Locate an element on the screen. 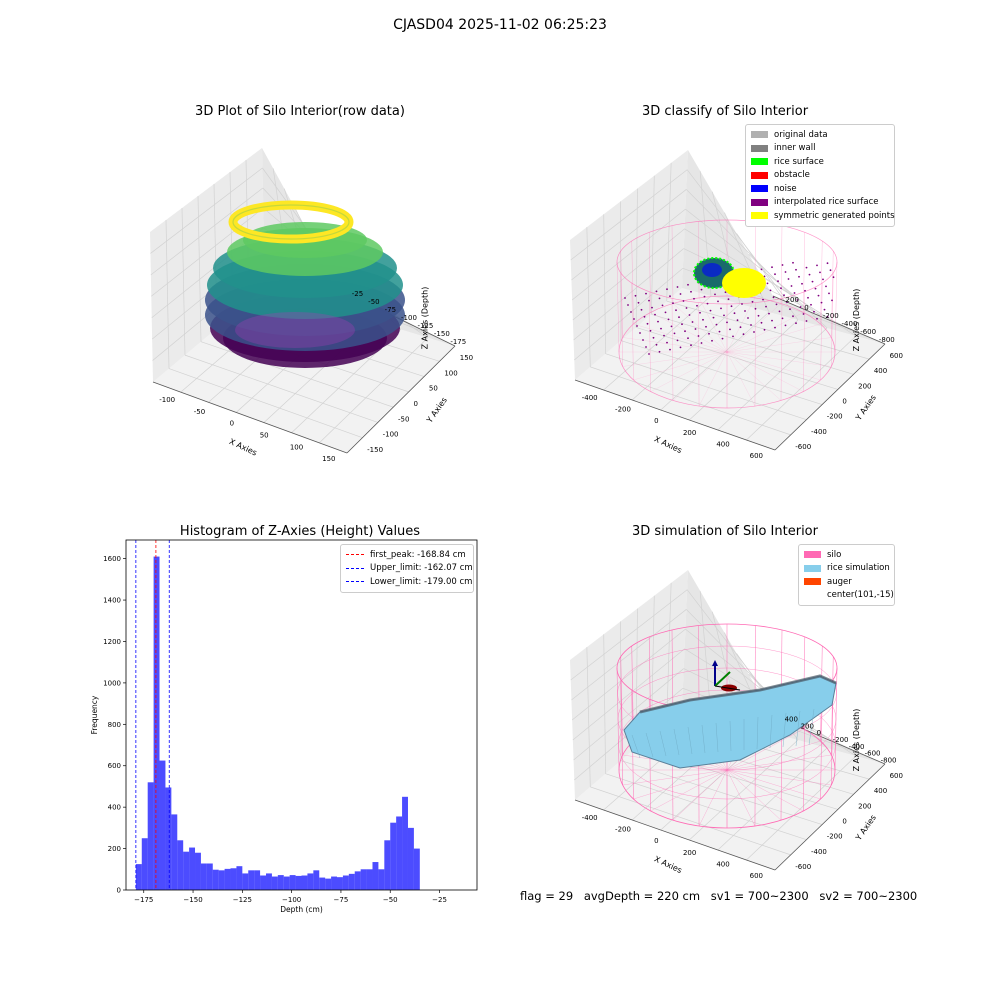 The width and height of the screenshot is (1000, 1000). x-axis-label: Depth (cm) is located at coordinates (301, 909).